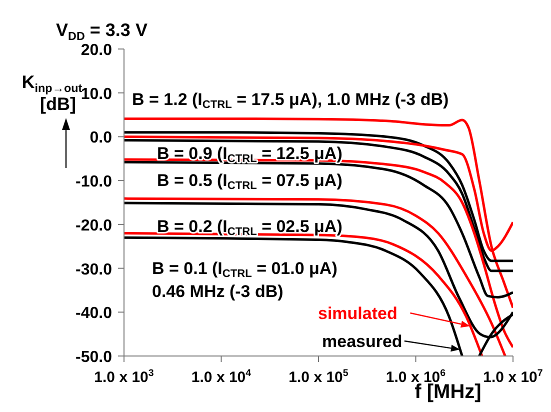  What do you see at coordinates (102, 31) in the screenshot?
I see `chart-title: V$_{DD}$ = 3.3 V` at bounding box center [102, 31].